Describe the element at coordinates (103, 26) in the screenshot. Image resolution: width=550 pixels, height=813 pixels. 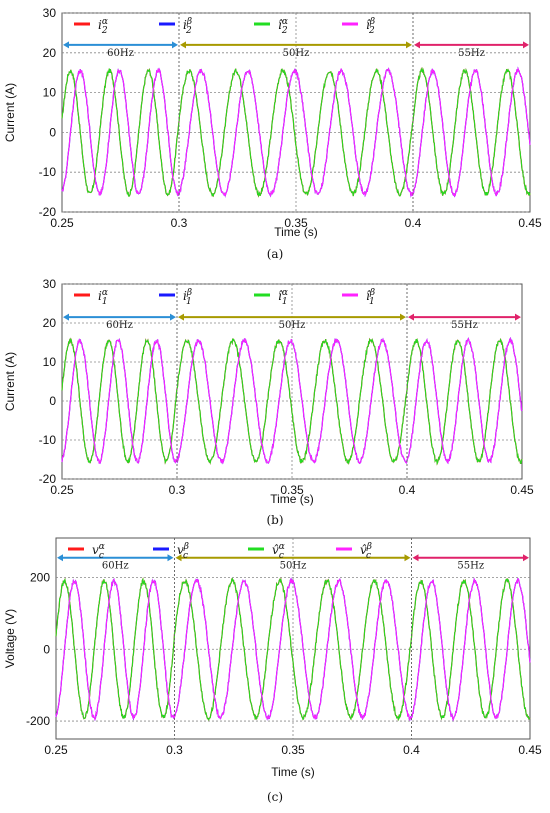
I see `legend-entry: iα 2` at that location.